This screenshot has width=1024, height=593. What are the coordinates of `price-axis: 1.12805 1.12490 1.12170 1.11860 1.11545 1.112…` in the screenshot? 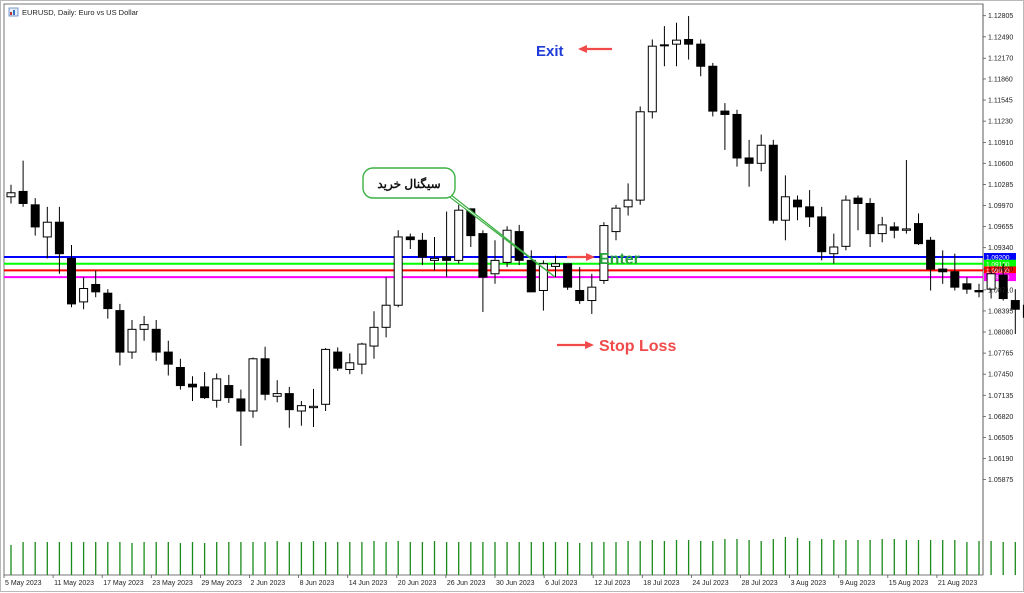 It's located at (998, 248).